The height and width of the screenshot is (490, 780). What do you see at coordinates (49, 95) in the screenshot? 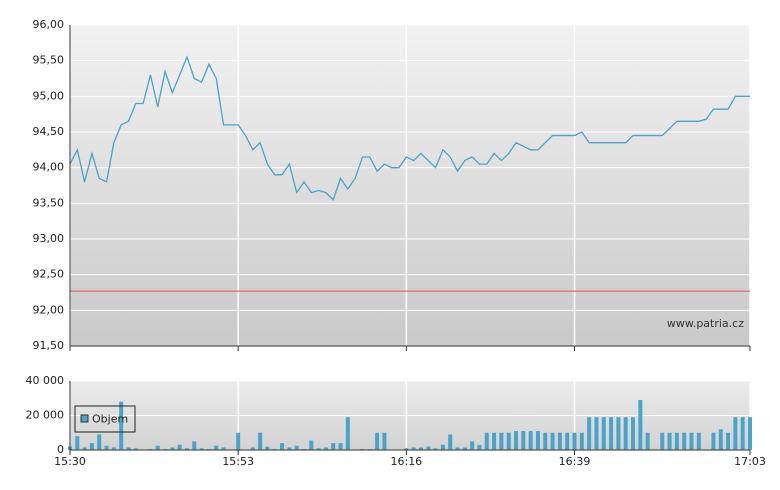
I see `y-tick-label: 95,00` at bounding box center [49, 95].